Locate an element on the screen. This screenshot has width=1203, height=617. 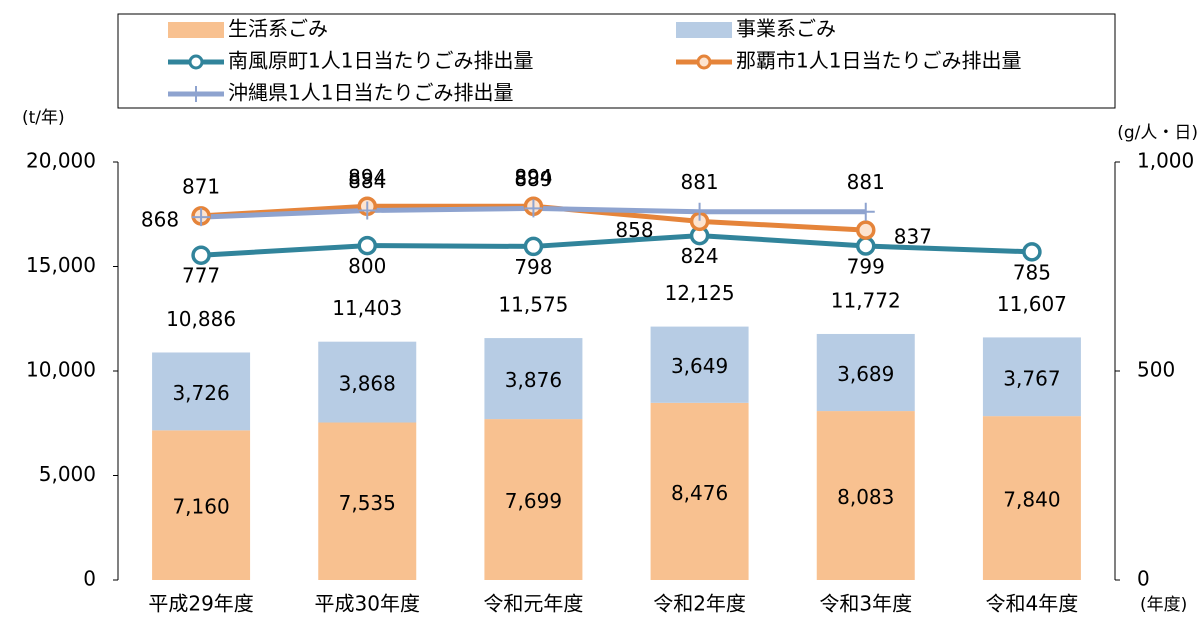
x-tick-label: 令和2年度 is located at coordinates (699, 604).